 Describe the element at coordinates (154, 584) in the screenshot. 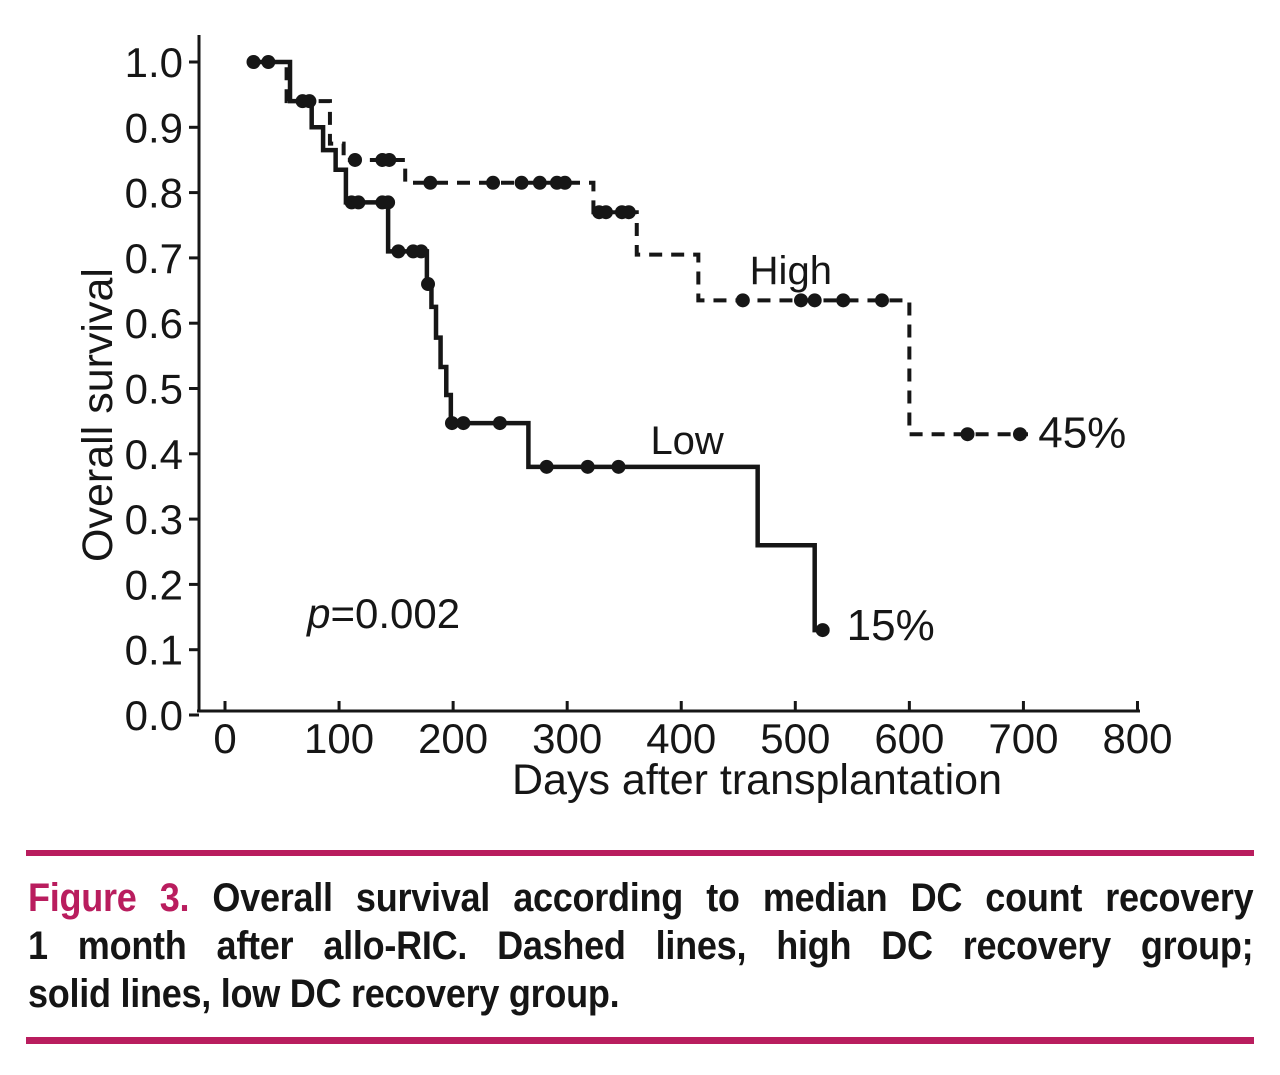

I see `y-tick-label: 0.2` at that location.